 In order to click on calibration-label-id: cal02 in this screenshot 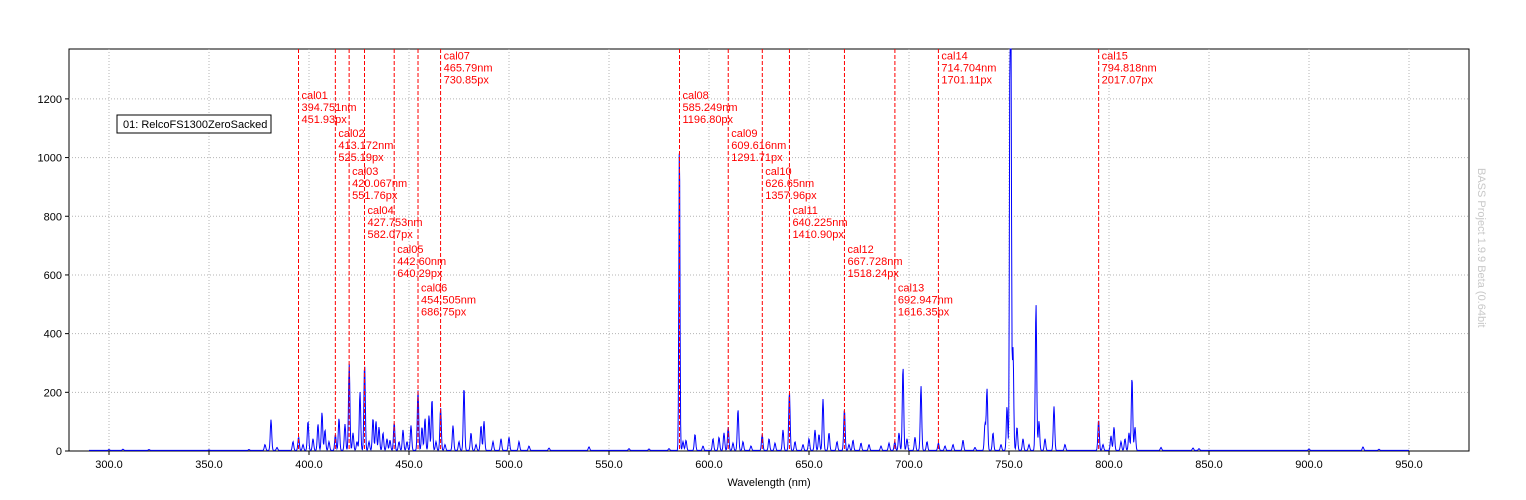, I will do `click(351, 134)`.